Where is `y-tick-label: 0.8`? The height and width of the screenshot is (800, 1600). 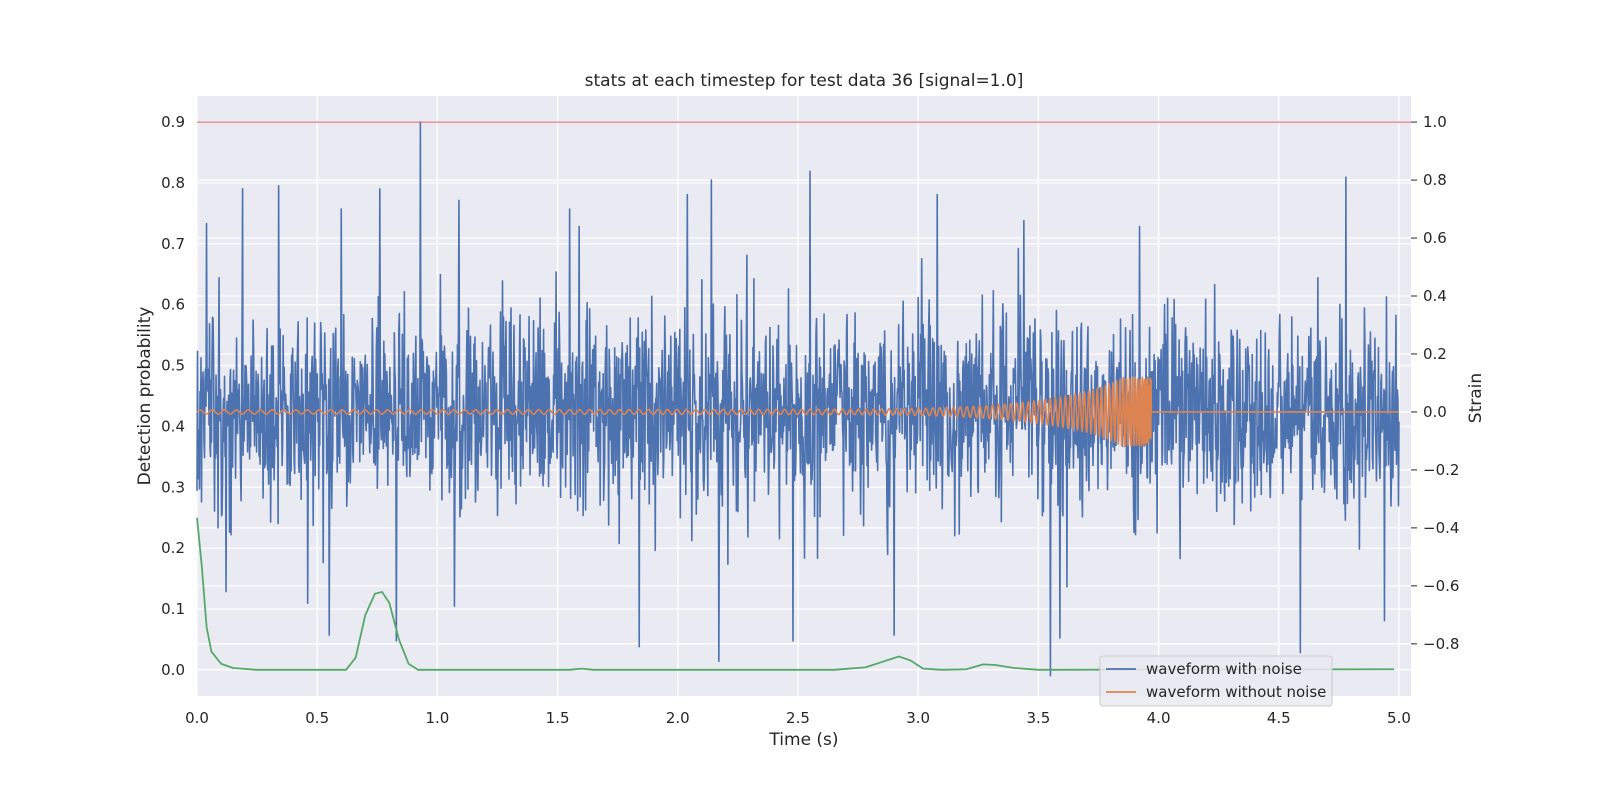 y-tick-label: 0.8 is located at coordinates (173, 183).